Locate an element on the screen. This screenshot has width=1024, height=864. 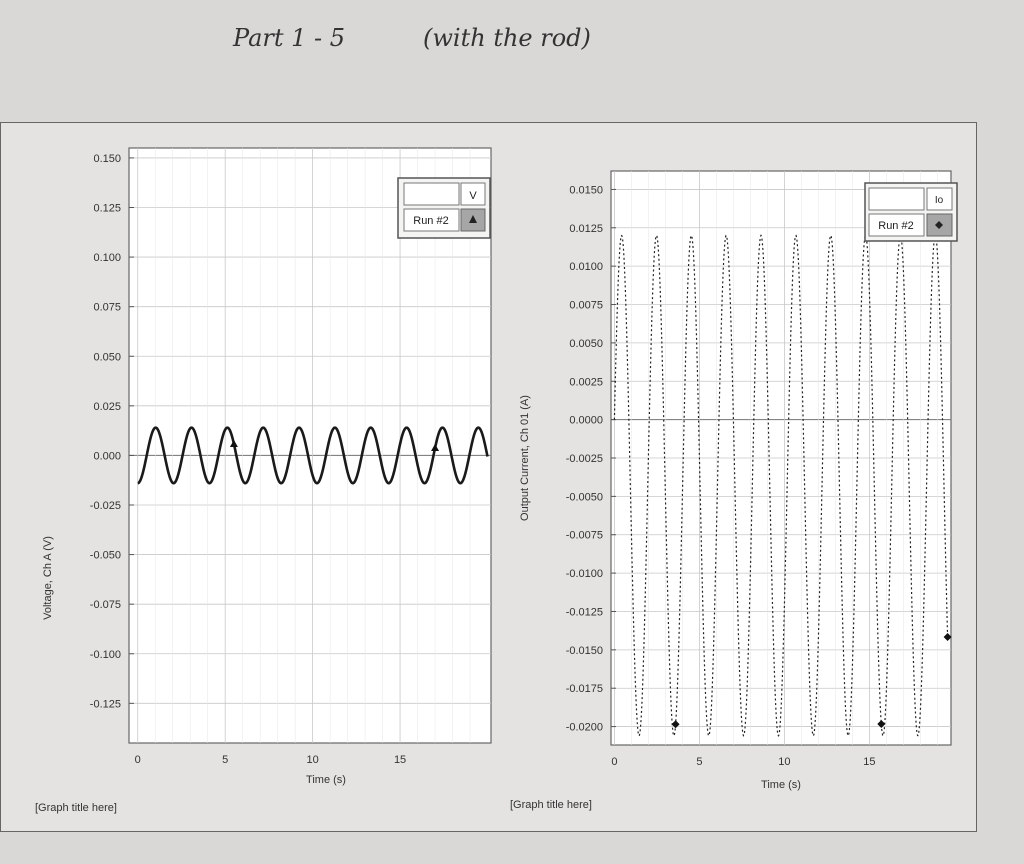
current-legend-filter-field is located at coordinates (896, 199).